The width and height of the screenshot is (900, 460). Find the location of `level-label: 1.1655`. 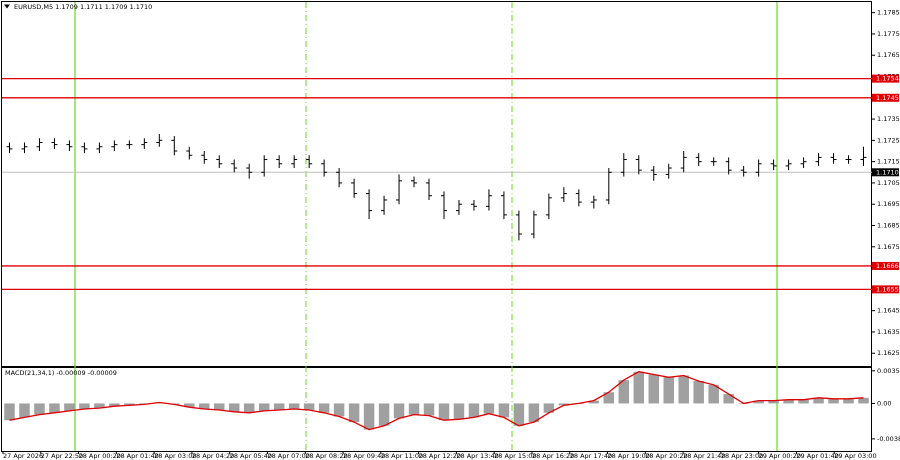

level-label: 1.1655 is located at coordinates (887, 289).